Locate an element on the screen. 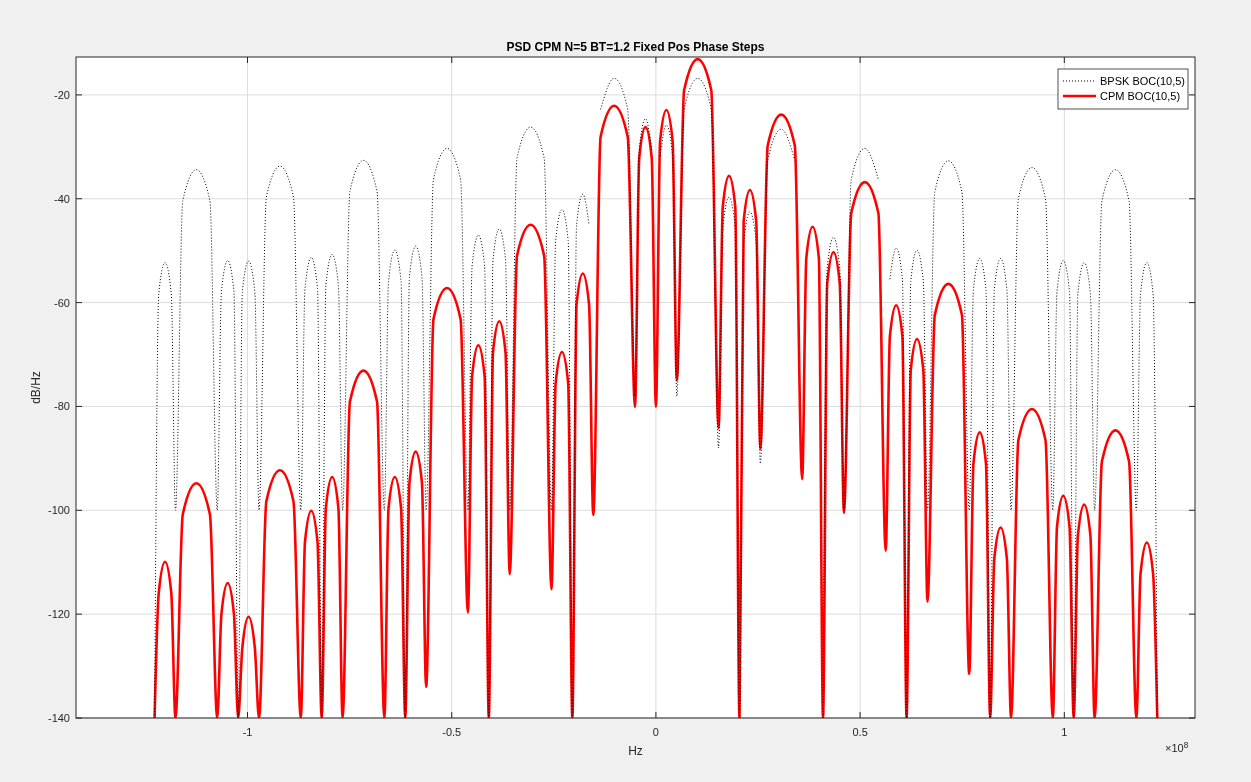 The image size is (1251, 782). y-tick-label: -120 is located at coordinates (58, 614).